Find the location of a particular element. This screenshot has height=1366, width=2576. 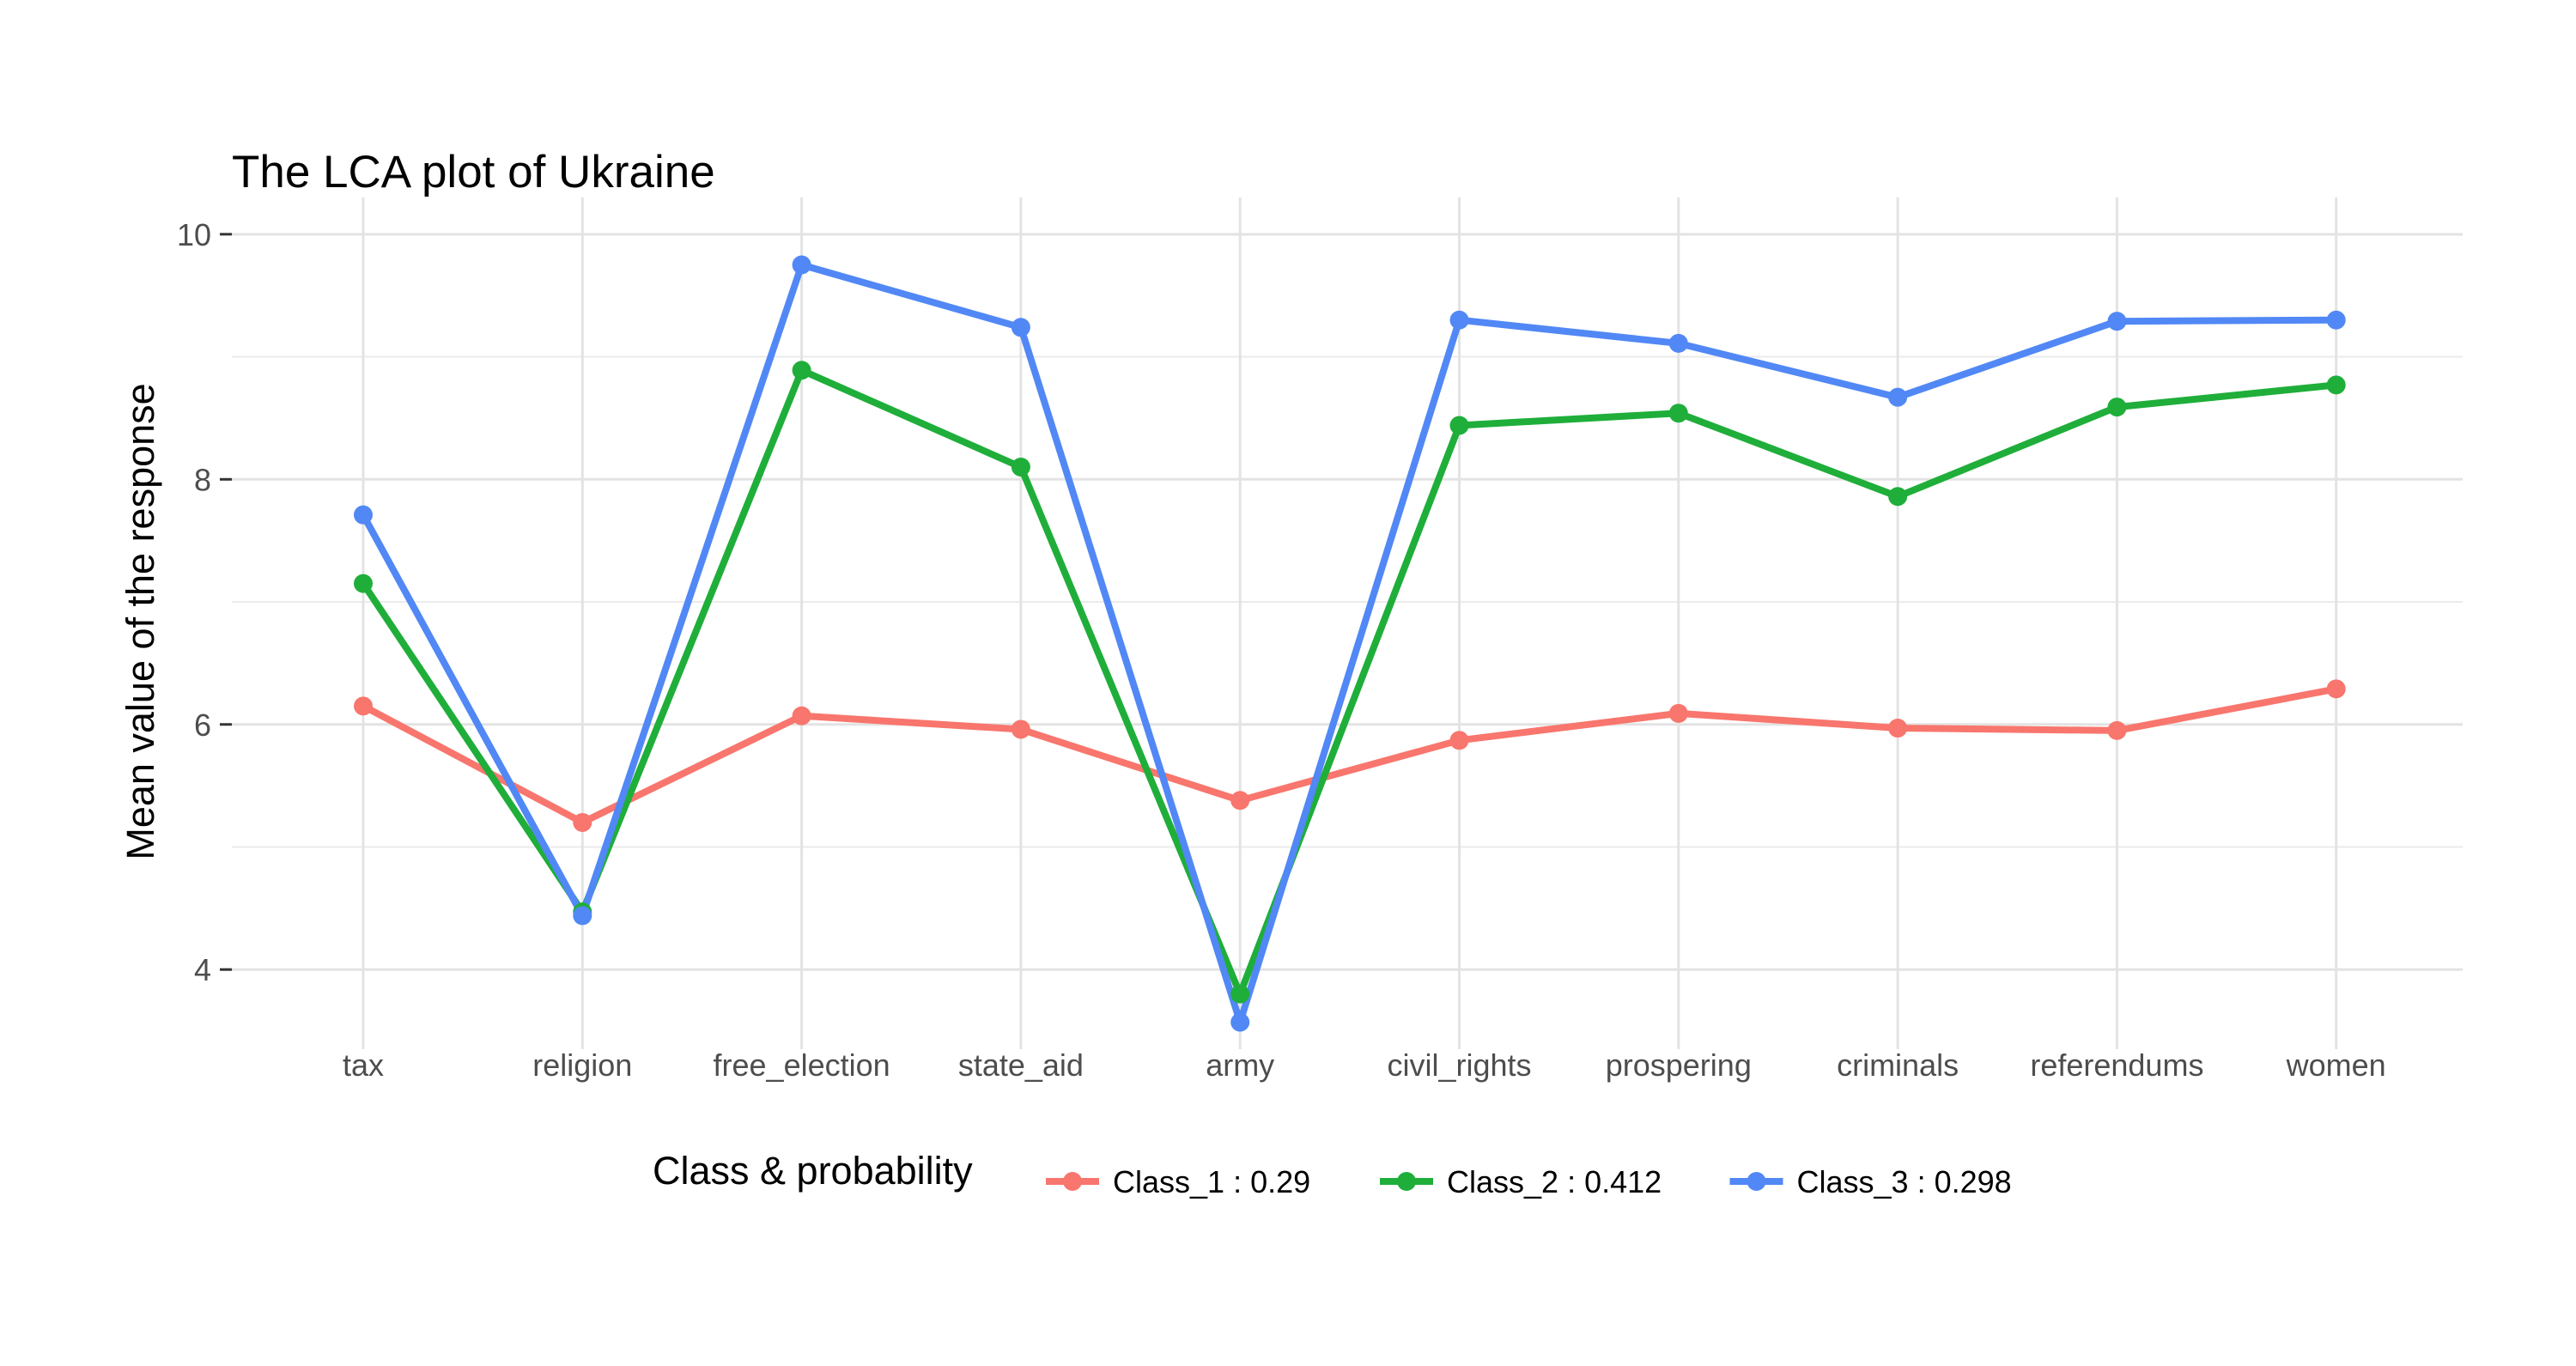

y-tick-label: 10 is located at coordinates (194, 234).